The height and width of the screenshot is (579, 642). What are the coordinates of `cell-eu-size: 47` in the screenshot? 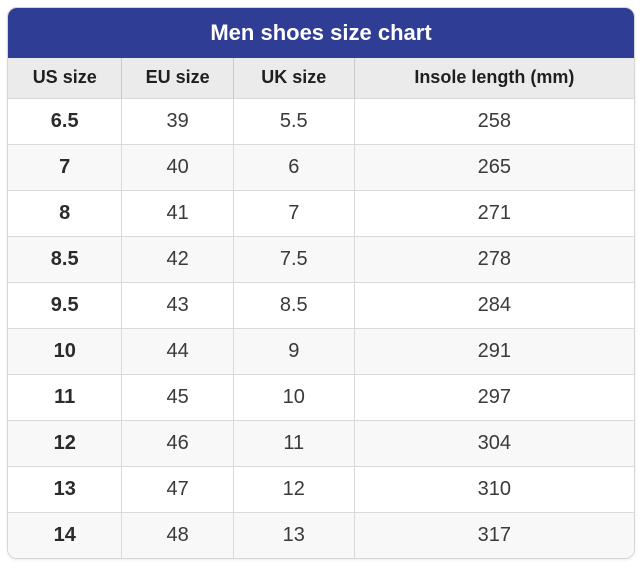 It's located at (177, 488).